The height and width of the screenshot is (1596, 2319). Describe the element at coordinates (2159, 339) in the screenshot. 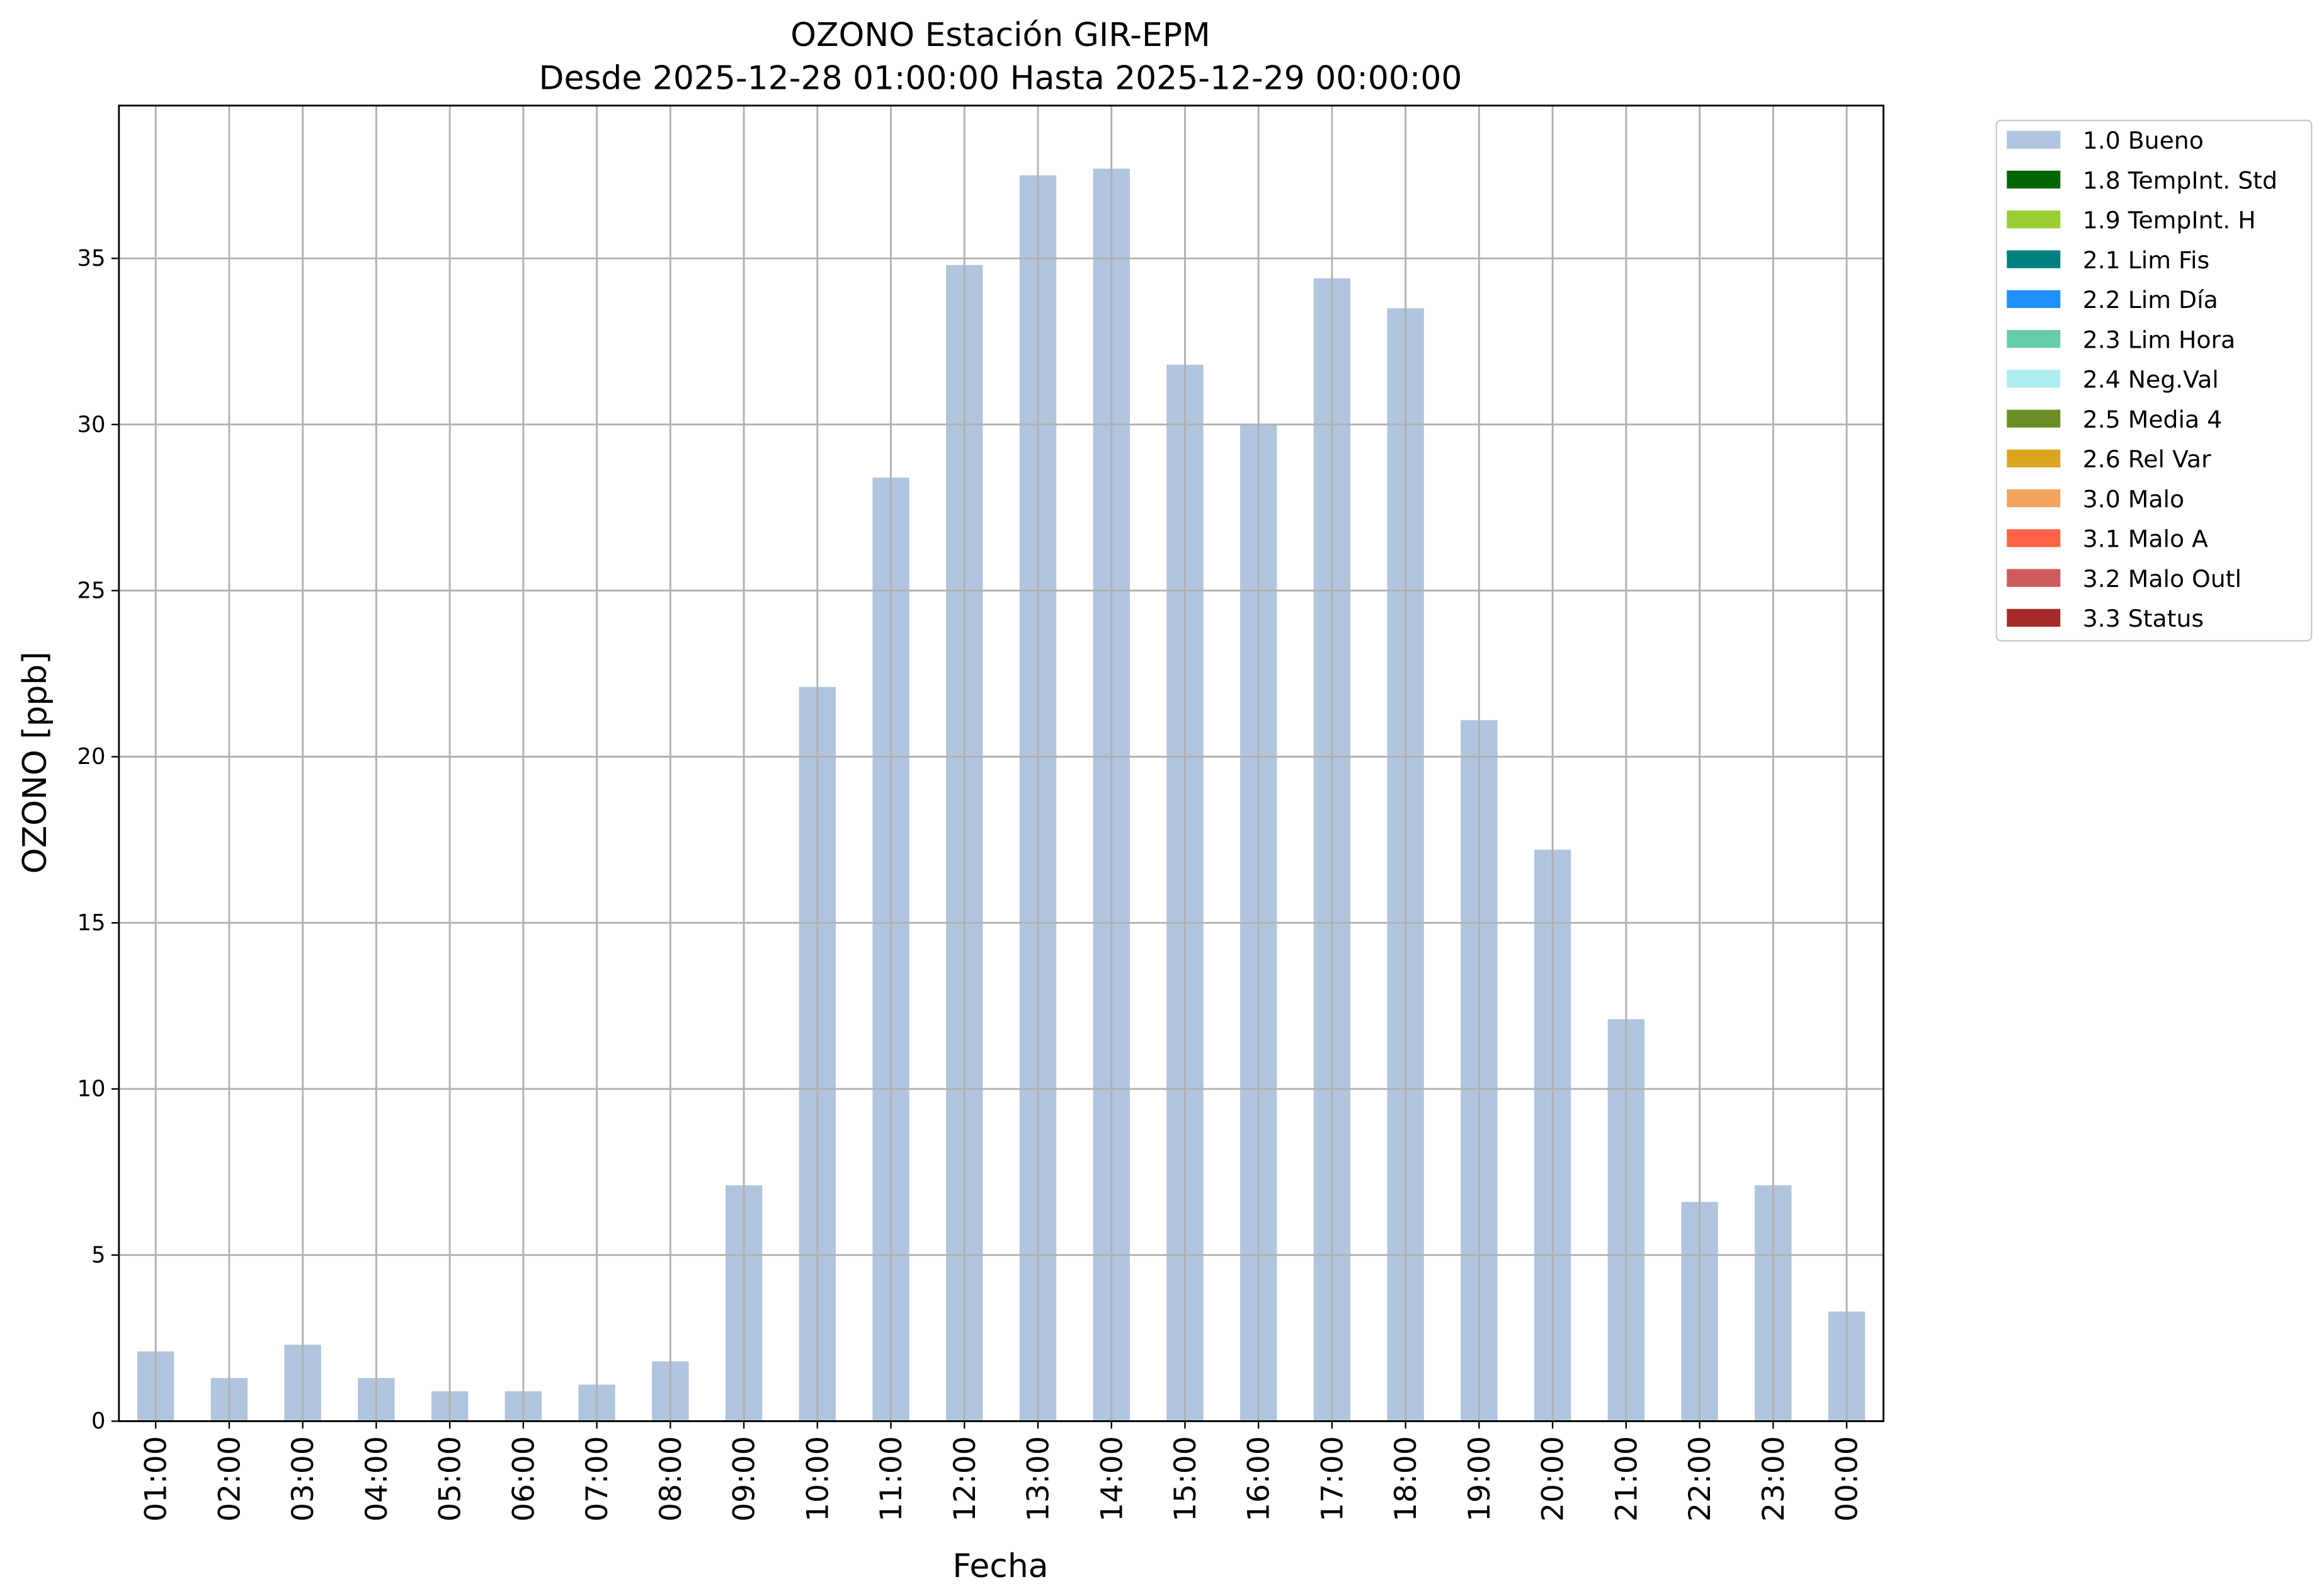

I see `legend-label: 2.3 Lim Hora` at that location.